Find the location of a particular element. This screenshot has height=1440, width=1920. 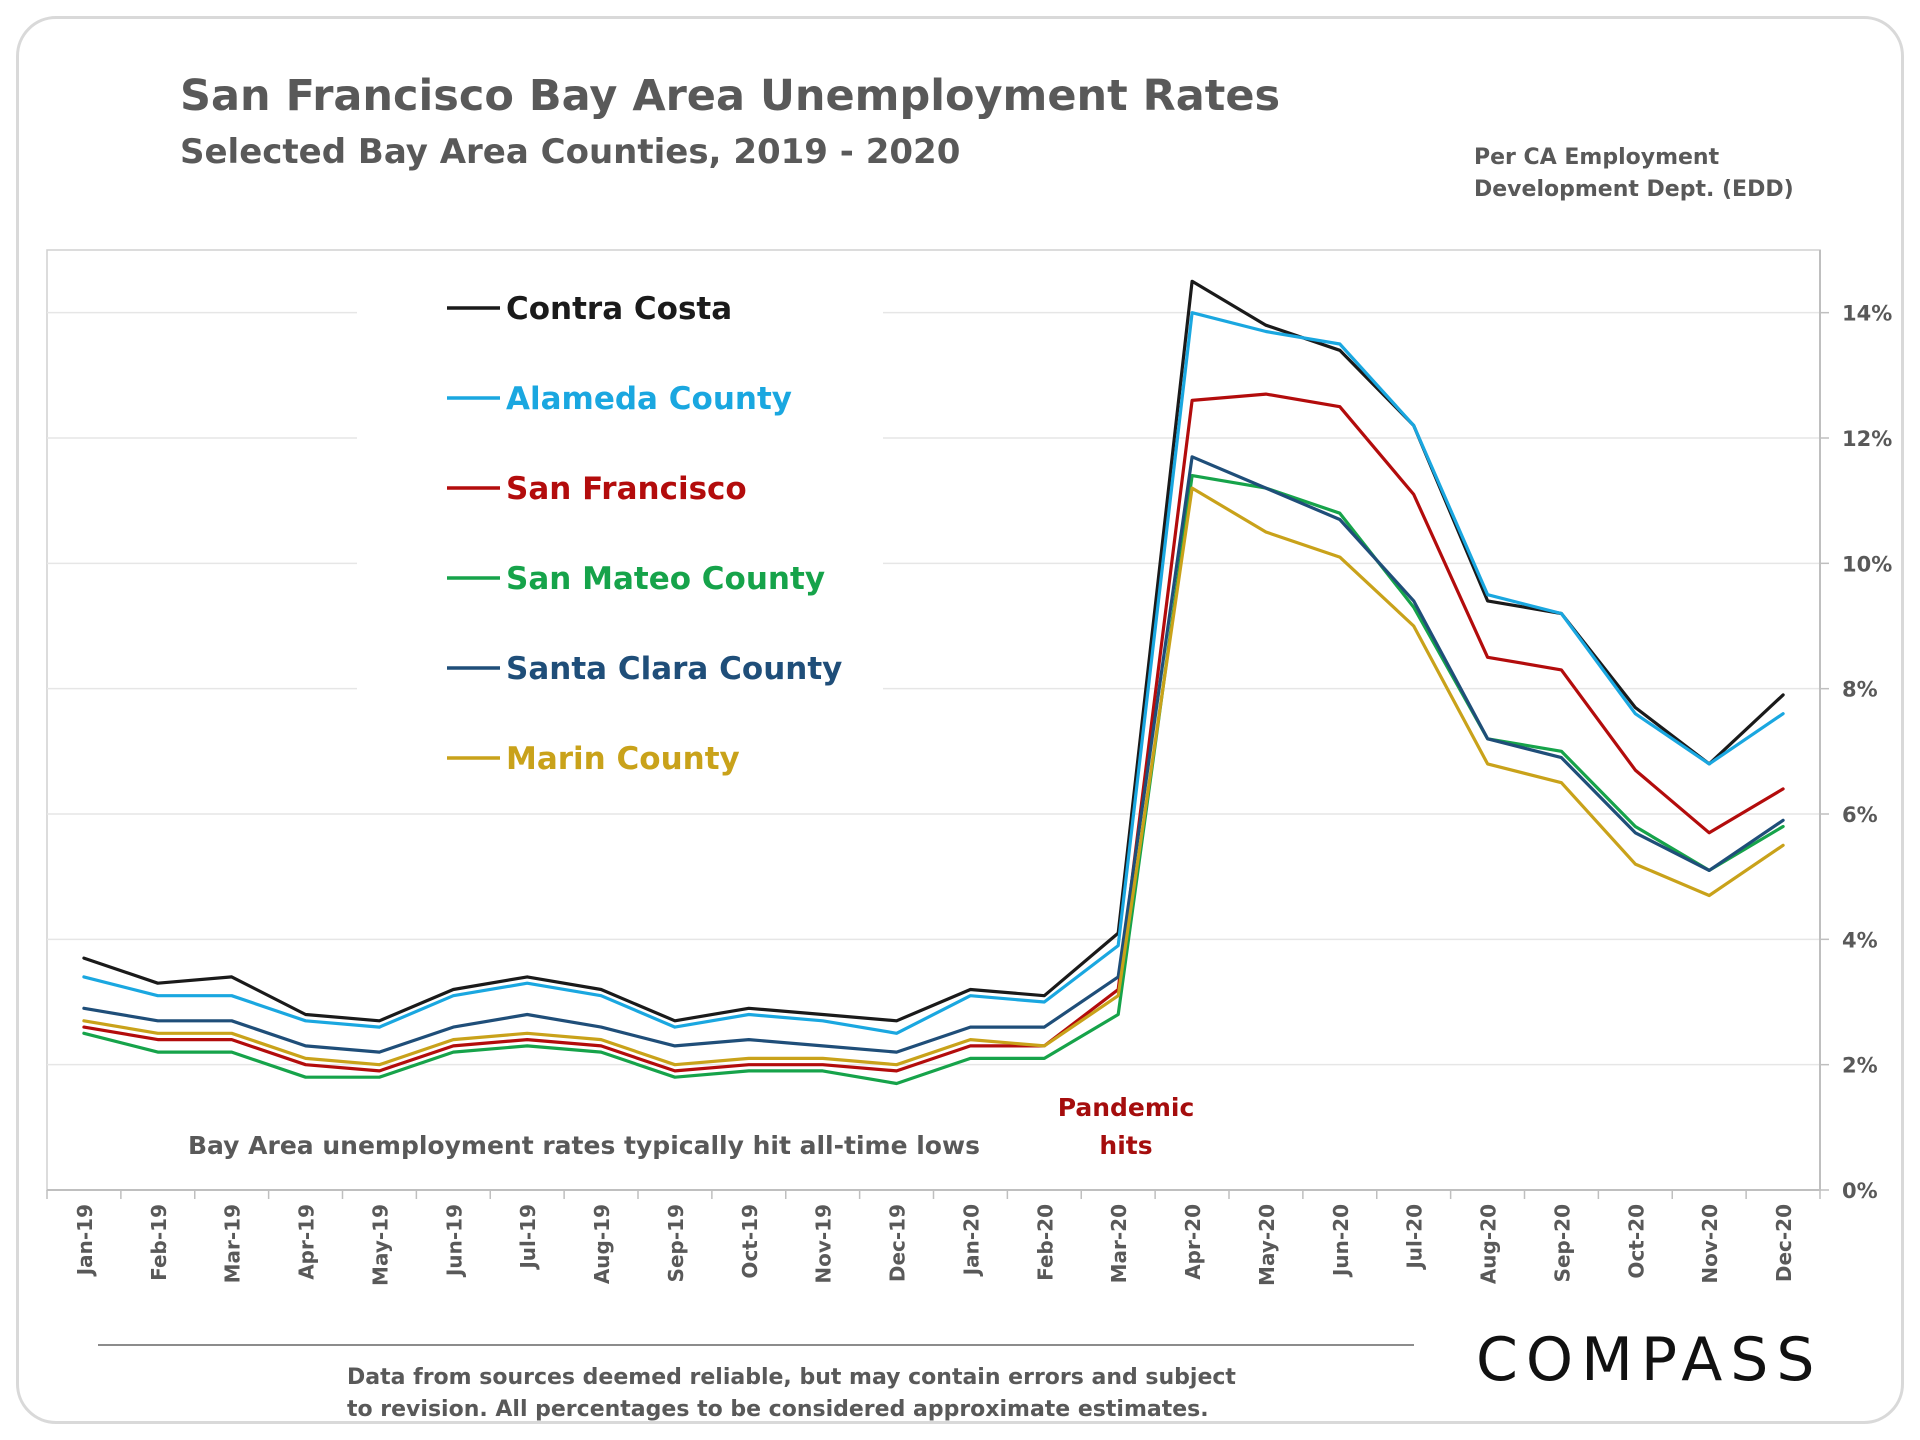

x-tick-label-jan-20: Jan-20 is located at coordinates (971, 1240).